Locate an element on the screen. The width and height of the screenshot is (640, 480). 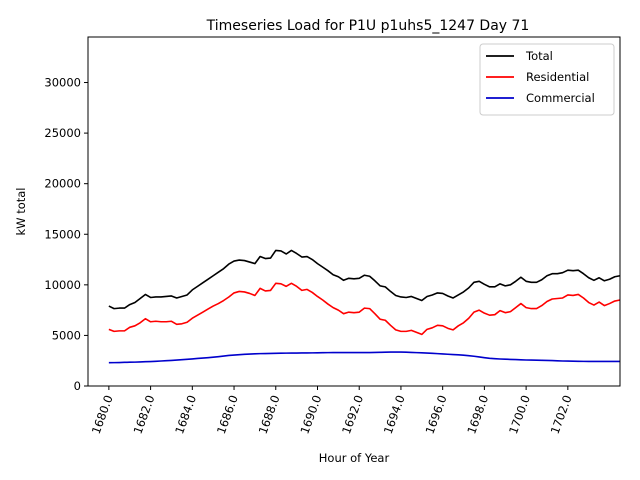
y-tick-label: 30000 is located at coordinates (62, 83).